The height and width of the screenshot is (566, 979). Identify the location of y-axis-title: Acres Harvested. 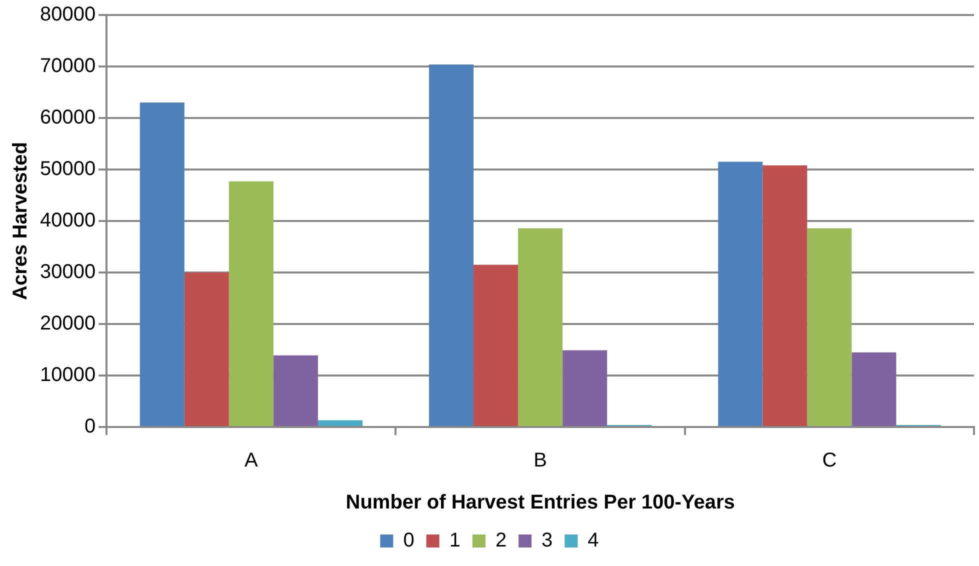
(21, 221).